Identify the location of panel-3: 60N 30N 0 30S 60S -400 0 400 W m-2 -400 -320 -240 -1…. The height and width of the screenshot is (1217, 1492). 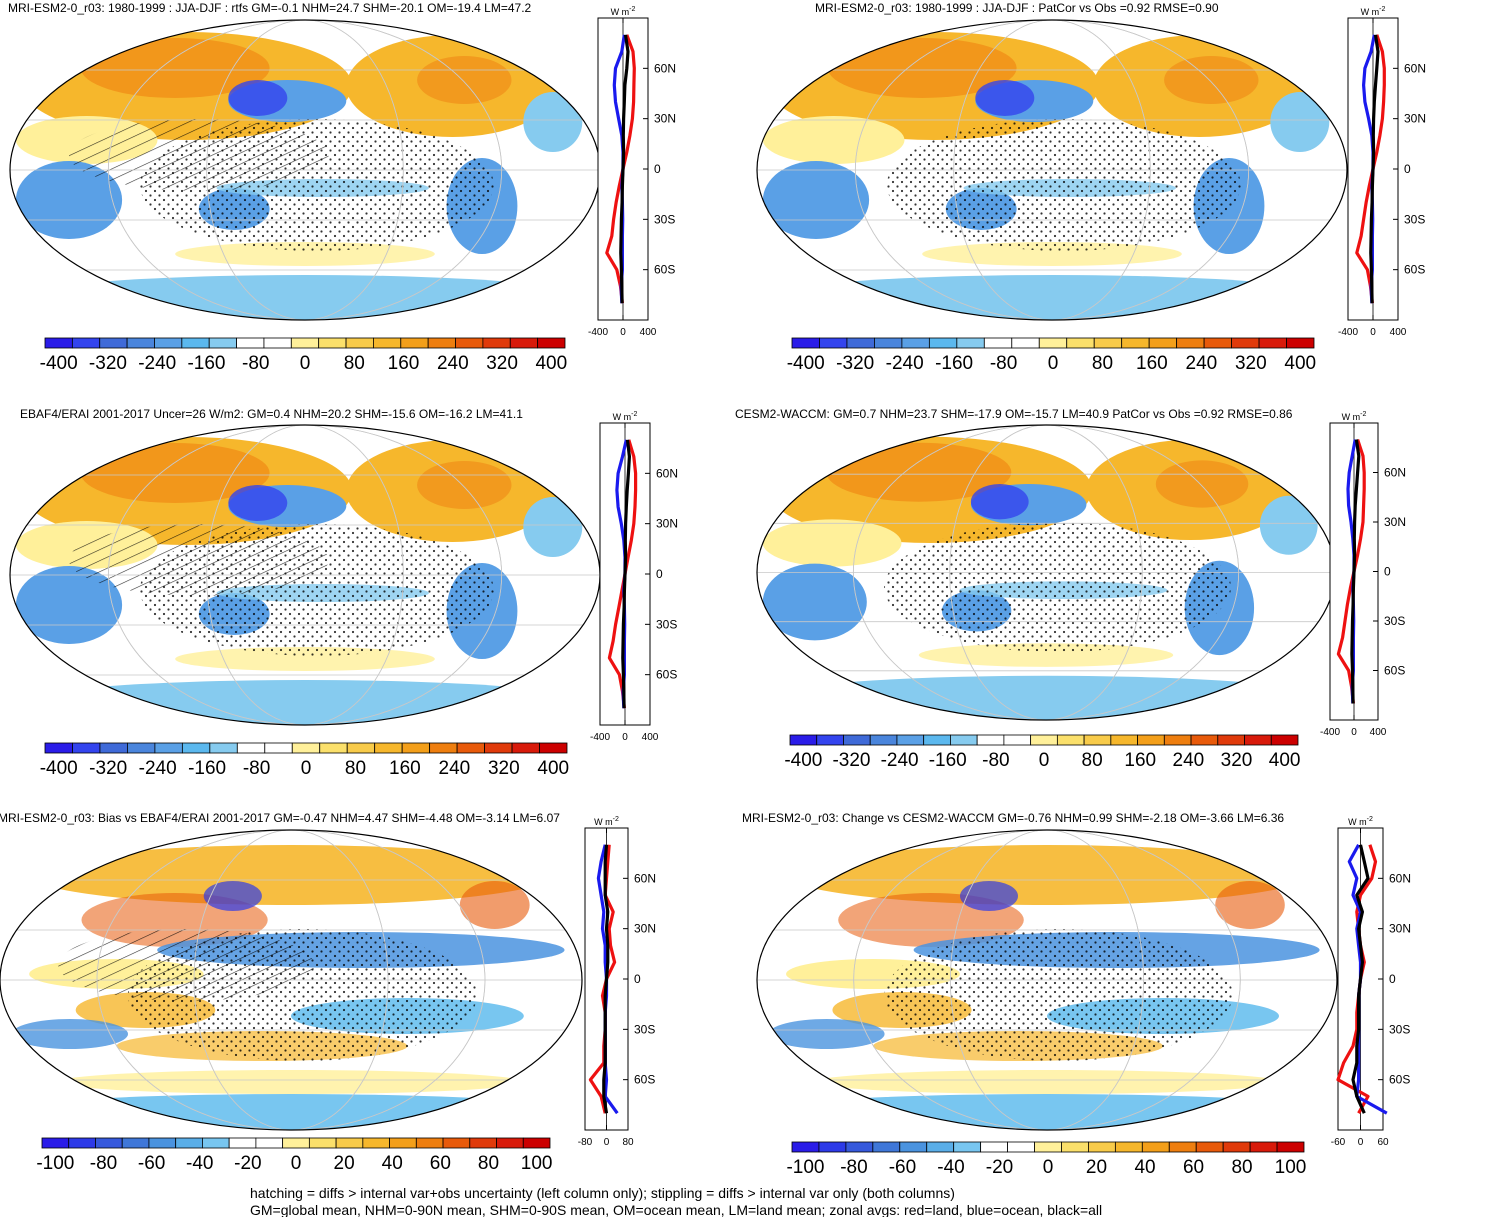
(343, 593).